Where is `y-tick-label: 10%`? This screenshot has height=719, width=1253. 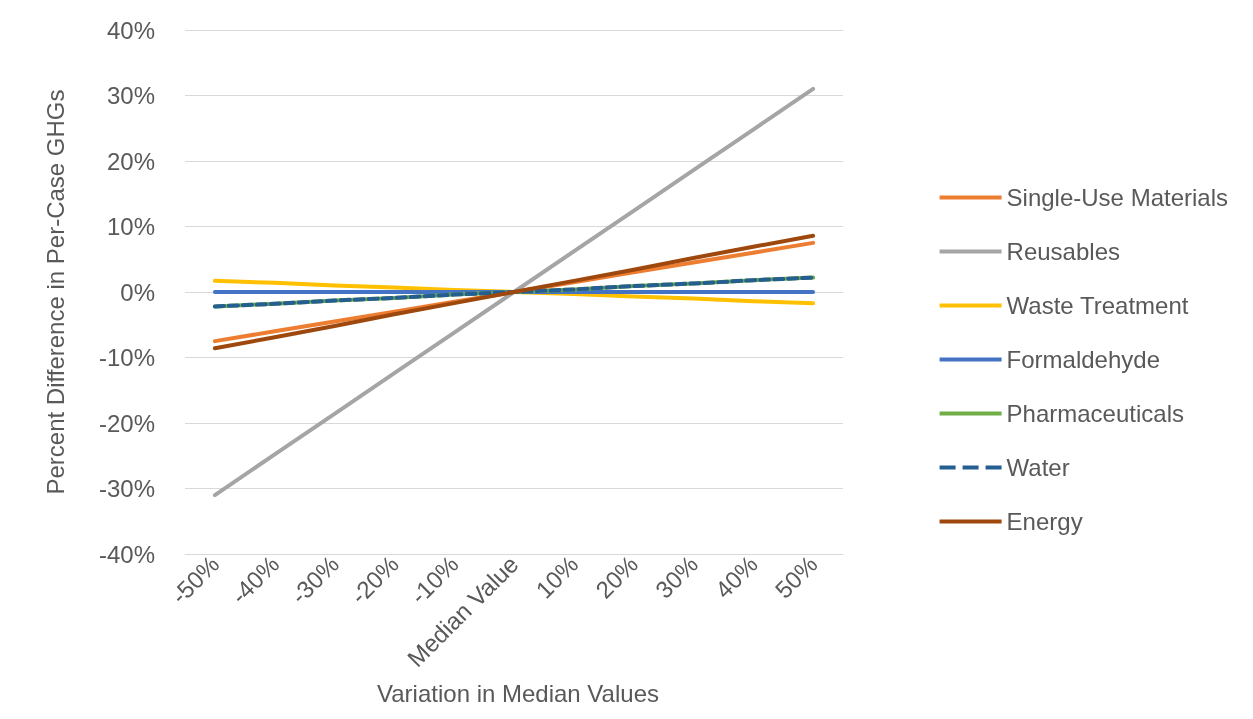 y-tick-label: 10% is located at coordinates (130, 226).